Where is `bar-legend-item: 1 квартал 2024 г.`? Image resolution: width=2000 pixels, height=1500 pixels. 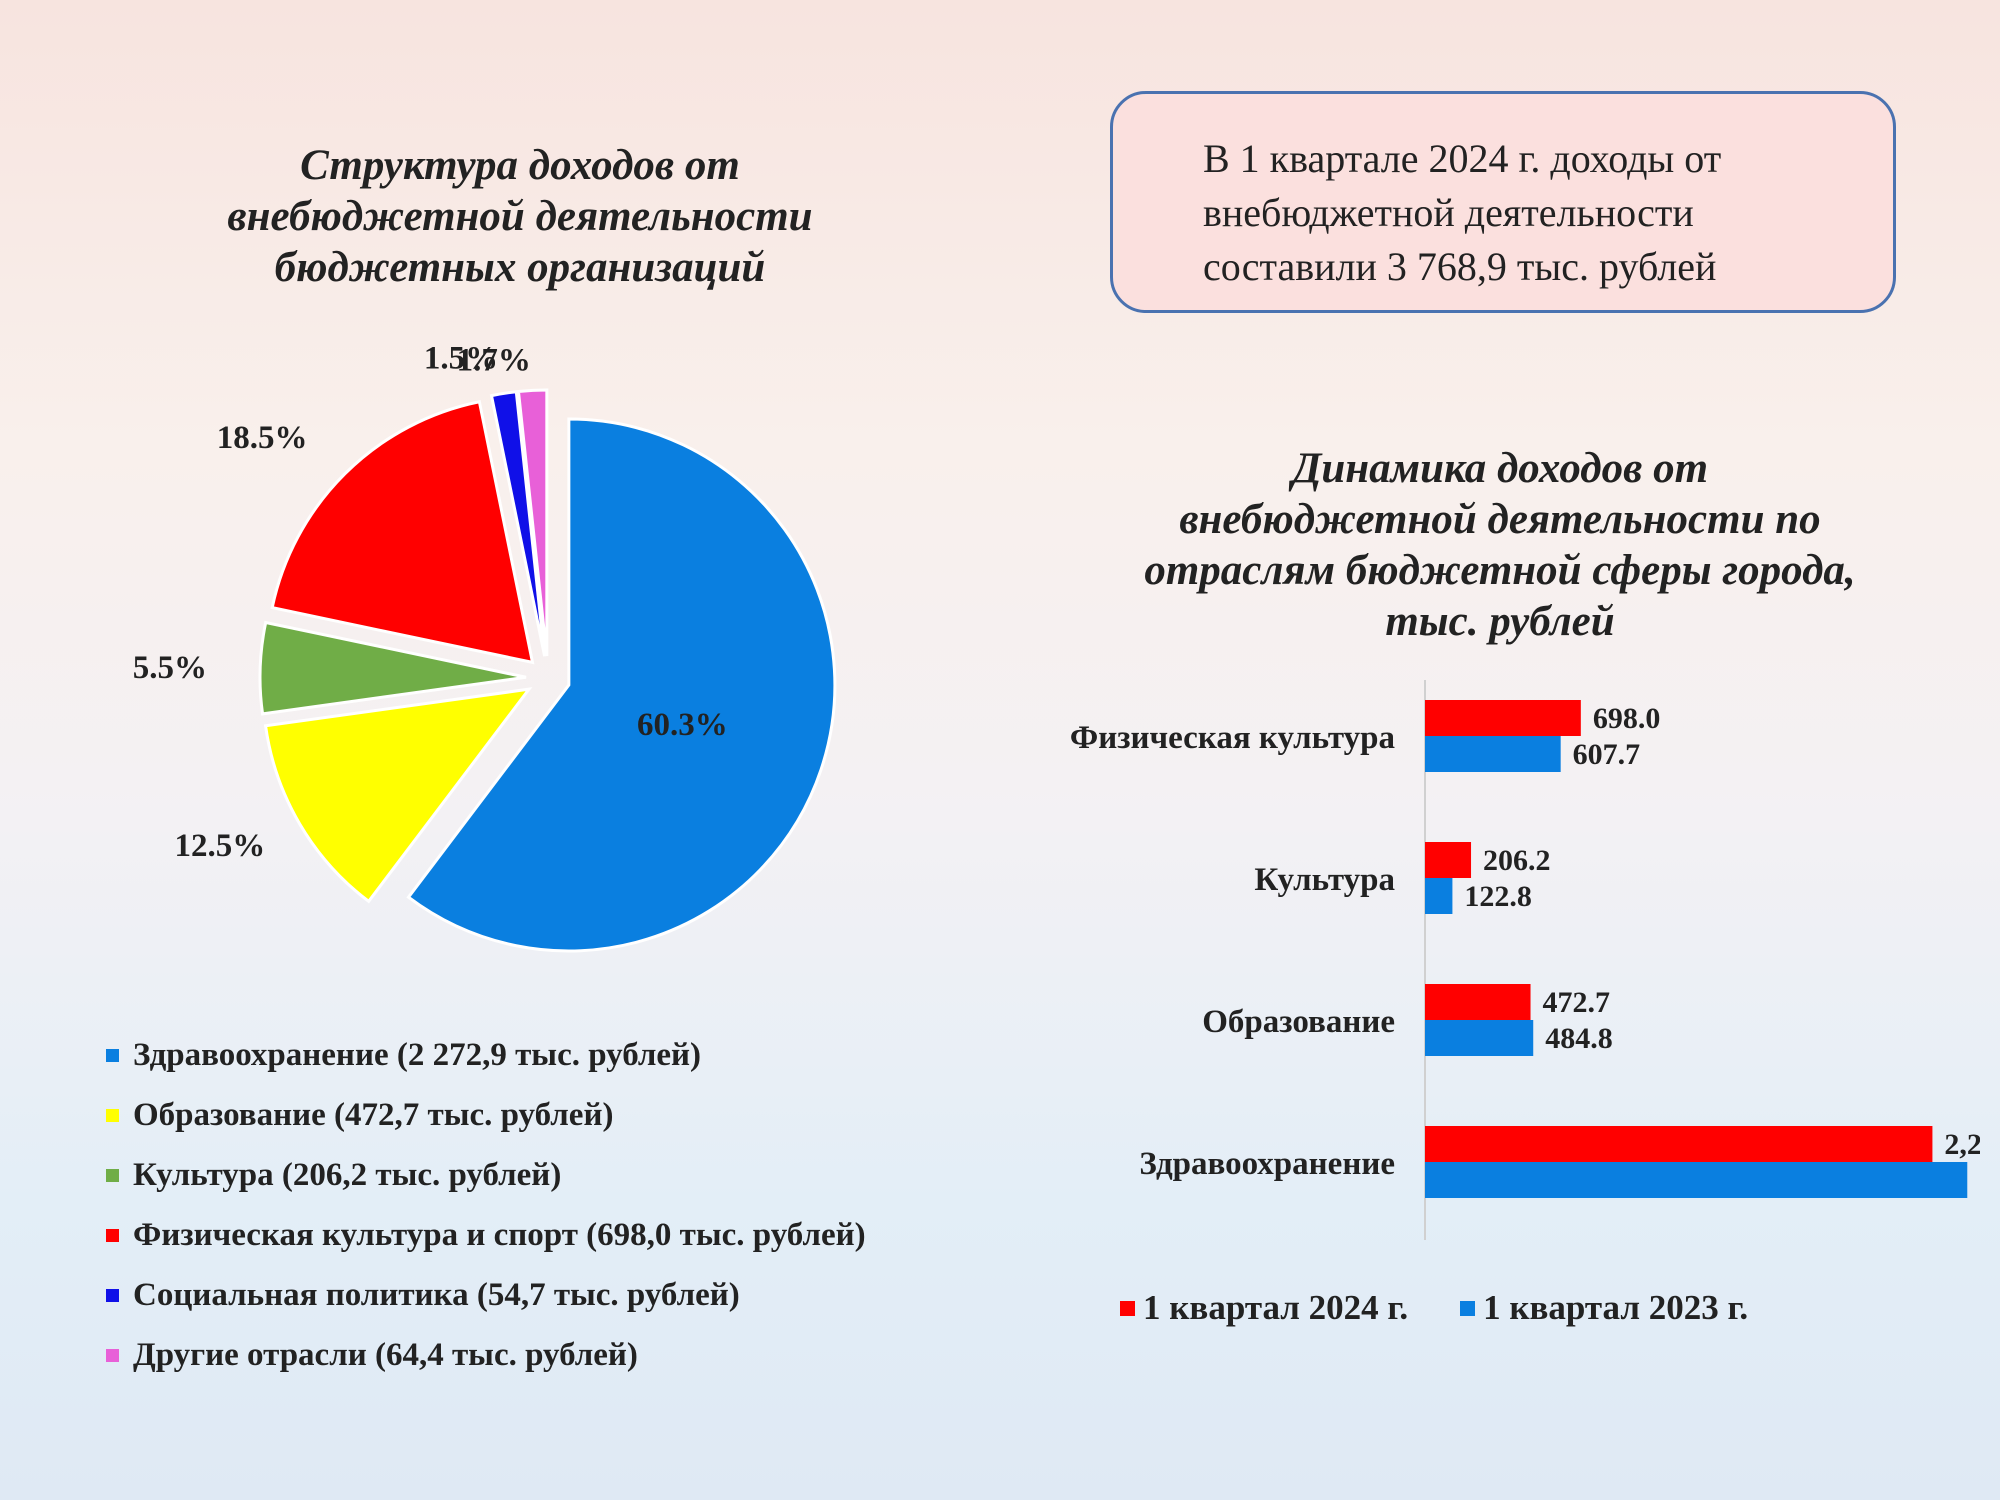
bar-legend-item: 1 квартал 2024 г. is located at coordinates (1264, 1308).